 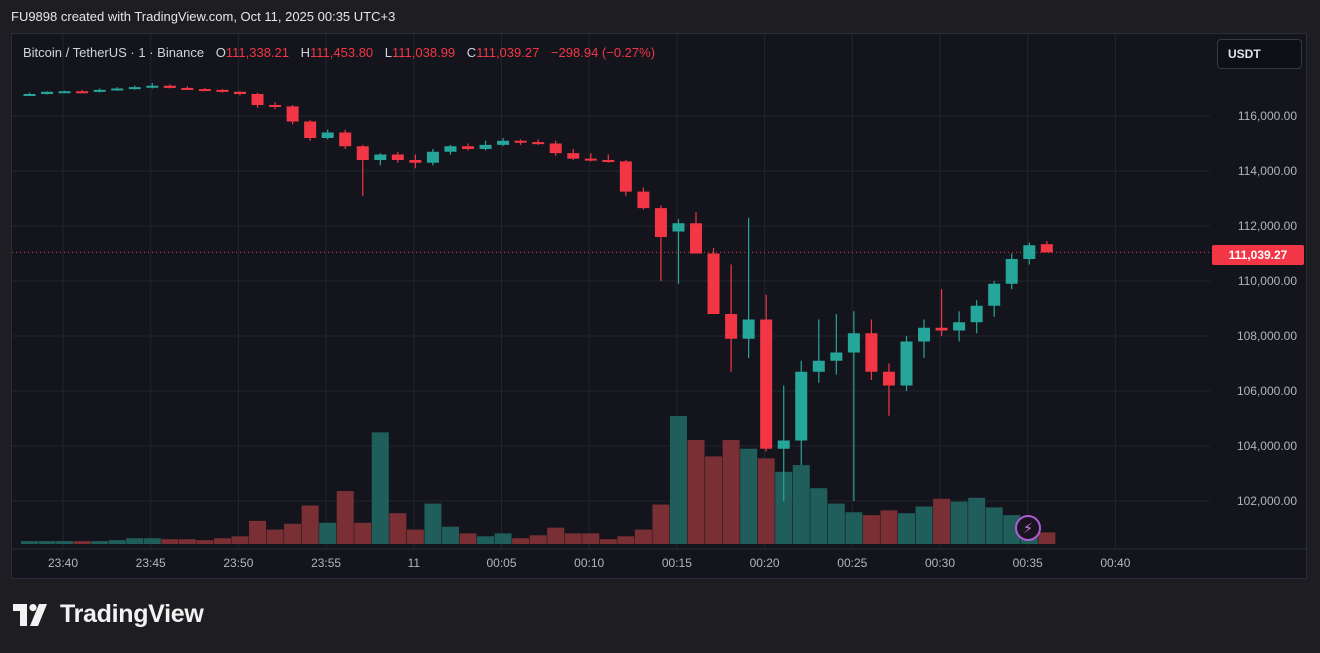 I want to click on open-value: 111,338.21, so click(x=257, y=52).